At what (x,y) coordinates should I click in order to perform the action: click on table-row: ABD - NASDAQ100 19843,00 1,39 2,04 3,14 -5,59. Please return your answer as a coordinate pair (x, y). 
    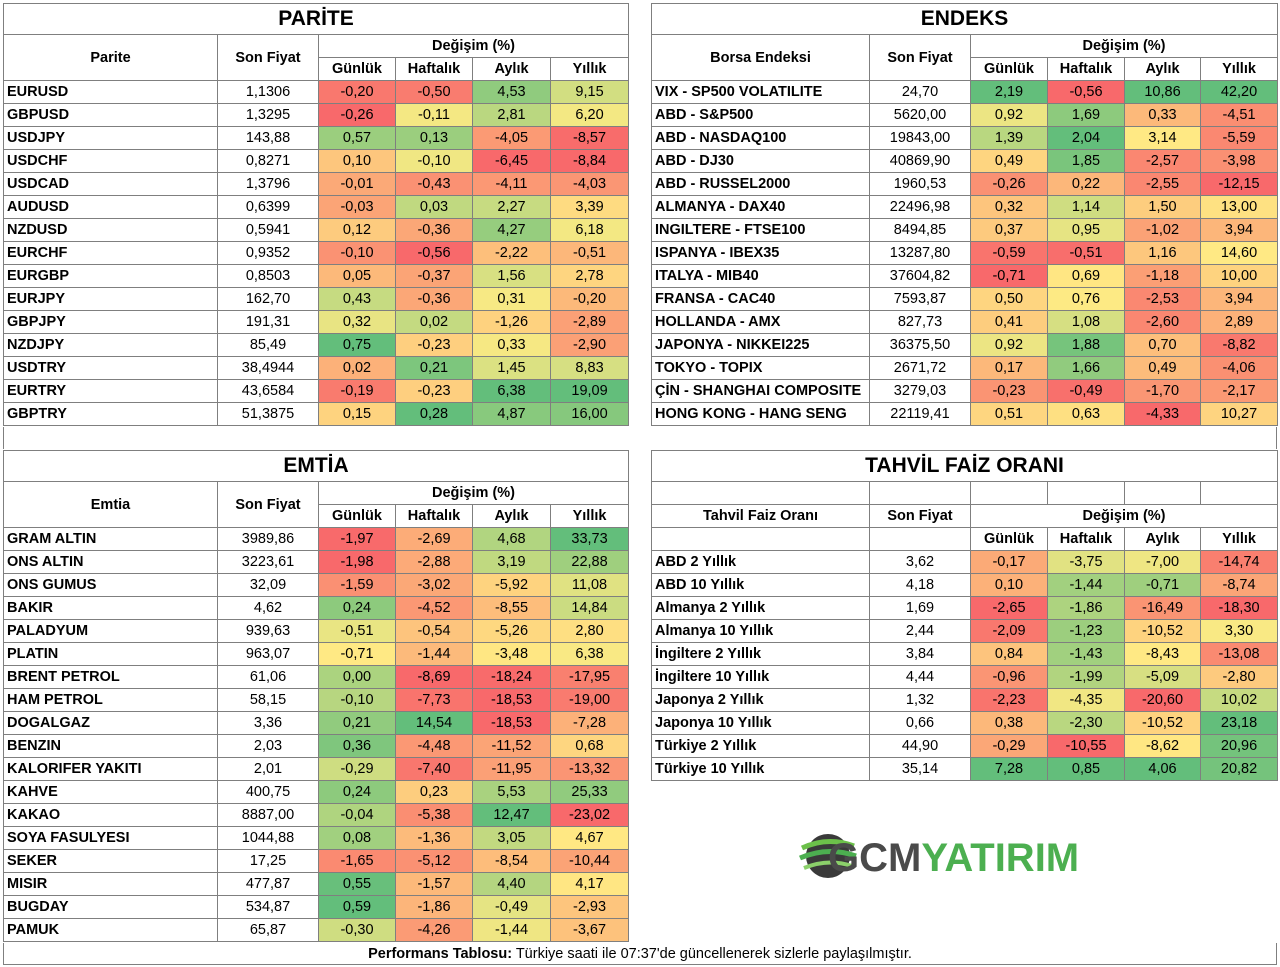
    Looking at the image, I should click on (965, 138).